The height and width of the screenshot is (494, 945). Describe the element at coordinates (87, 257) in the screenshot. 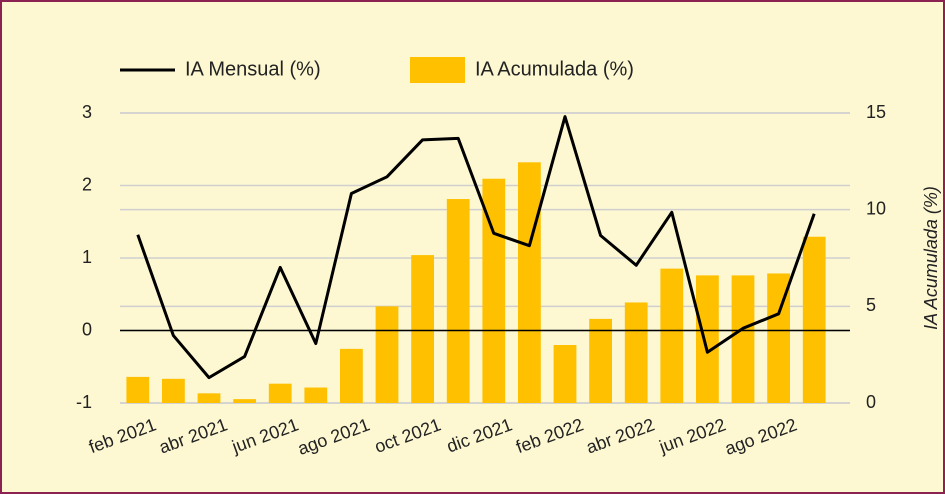

I see `y-tick-label: 1` at that location.